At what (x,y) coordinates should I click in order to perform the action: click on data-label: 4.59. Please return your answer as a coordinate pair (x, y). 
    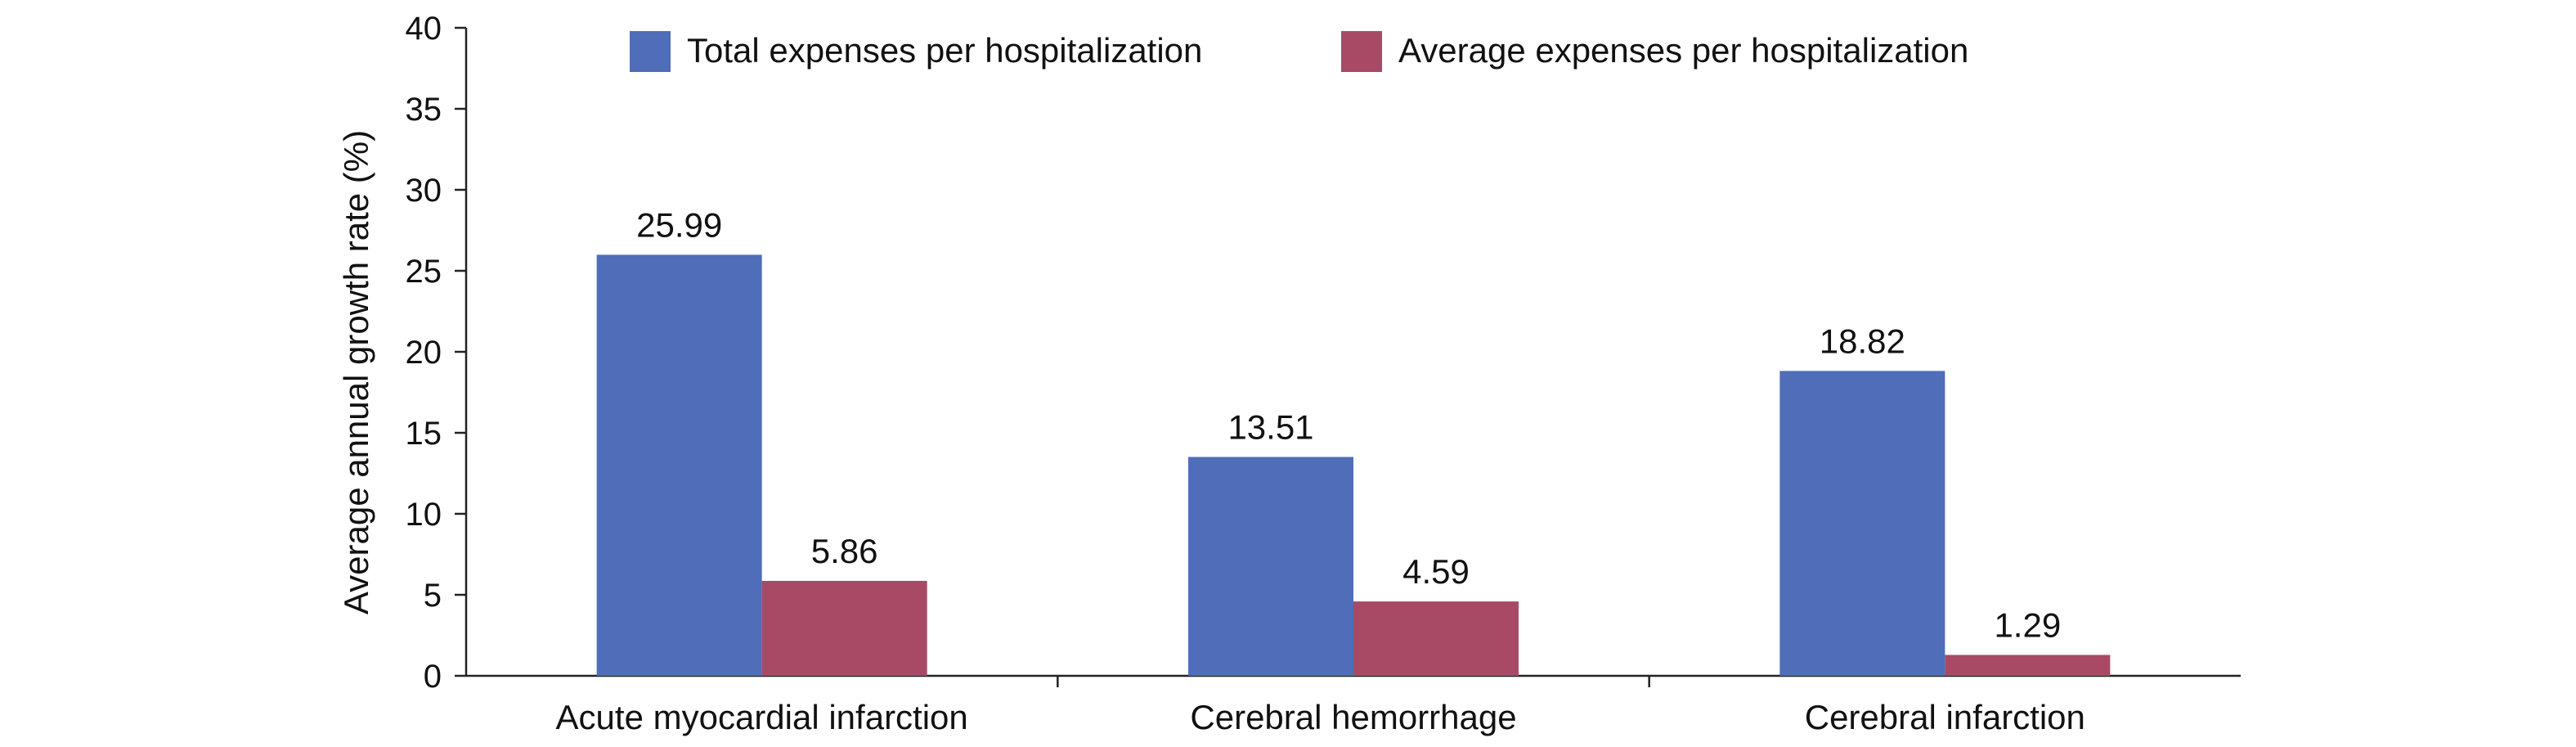
    Looking at the image, I should click on (1436, 571).